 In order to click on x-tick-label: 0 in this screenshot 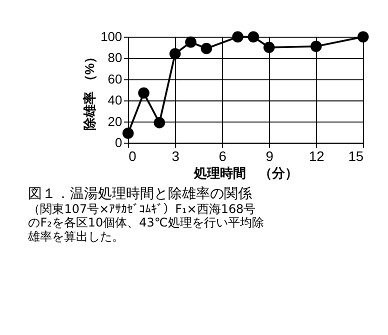, I will do `click(132, 156)`.